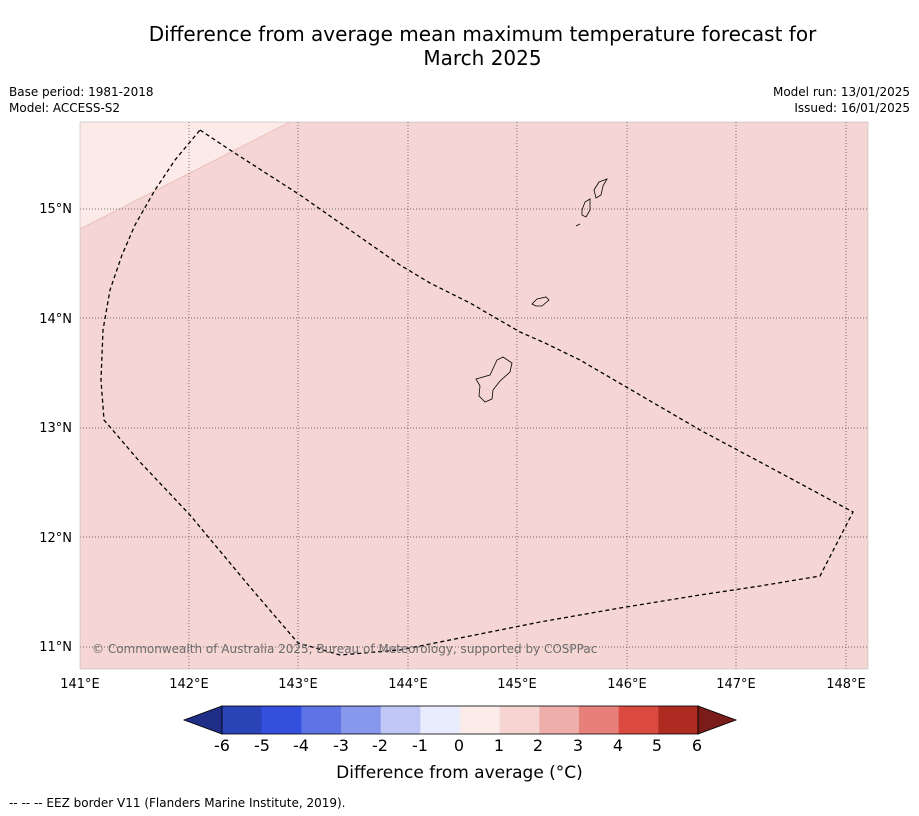 The height and width of the screenshot is (816, 919). Describe the element at coordinates (459, 745) in the screenshot. I see `colorbar-tick-label: 0` at that location.